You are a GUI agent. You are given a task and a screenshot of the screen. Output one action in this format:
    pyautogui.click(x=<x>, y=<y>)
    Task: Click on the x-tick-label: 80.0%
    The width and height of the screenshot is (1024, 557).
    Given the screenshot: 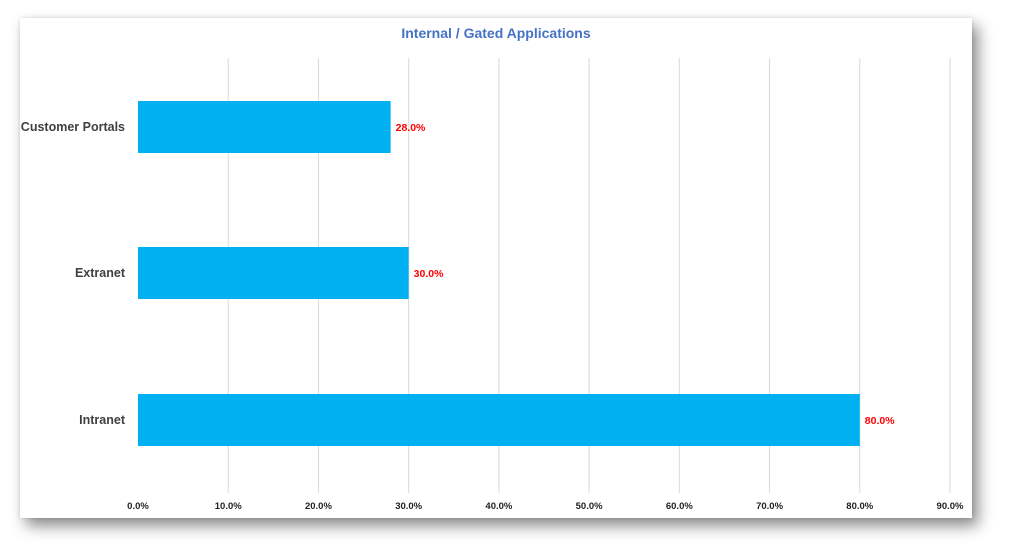 What is the action you would take?
    pyautogui.click(x=859, y=506)
    